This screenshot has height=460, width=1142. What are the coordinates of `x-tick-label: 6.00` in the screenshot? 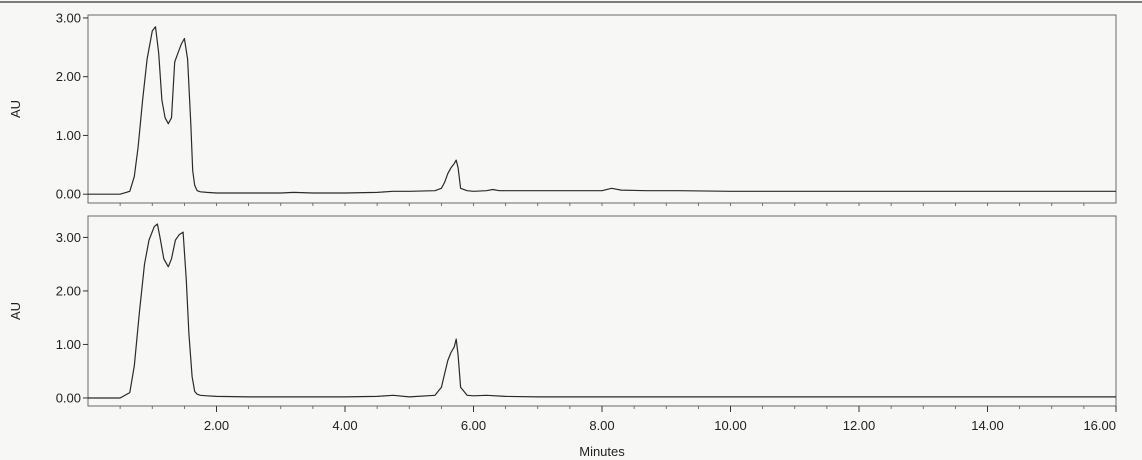 It's located at (473, 425).